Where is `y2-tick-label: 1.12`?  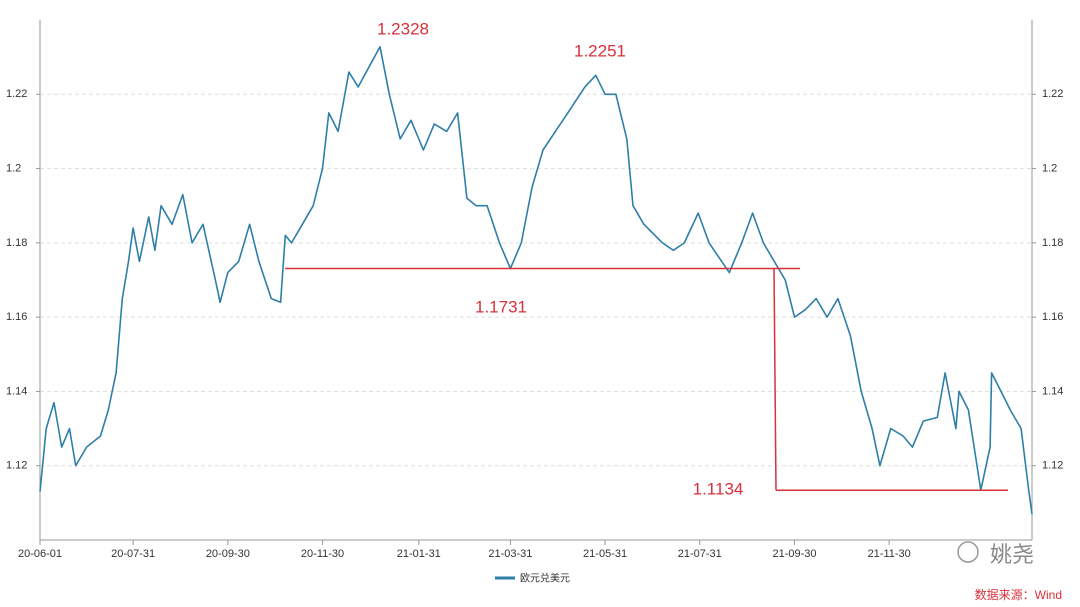 y2-tick-label: 1.12 is located at coordinates (1052, 466).